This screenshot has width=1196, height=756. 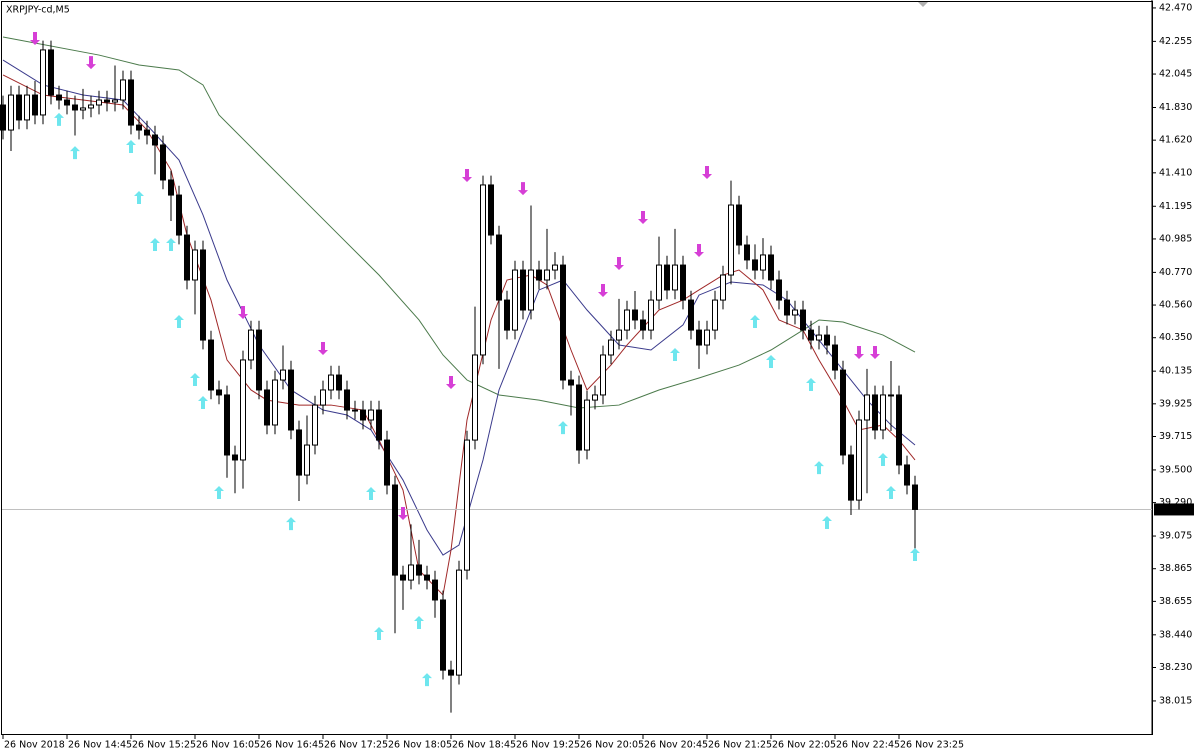 What do you see at coordinates (1175, 272) in the screenshot?
I see `y-tick-label: 40.770` at bounding box center [1175, 272].